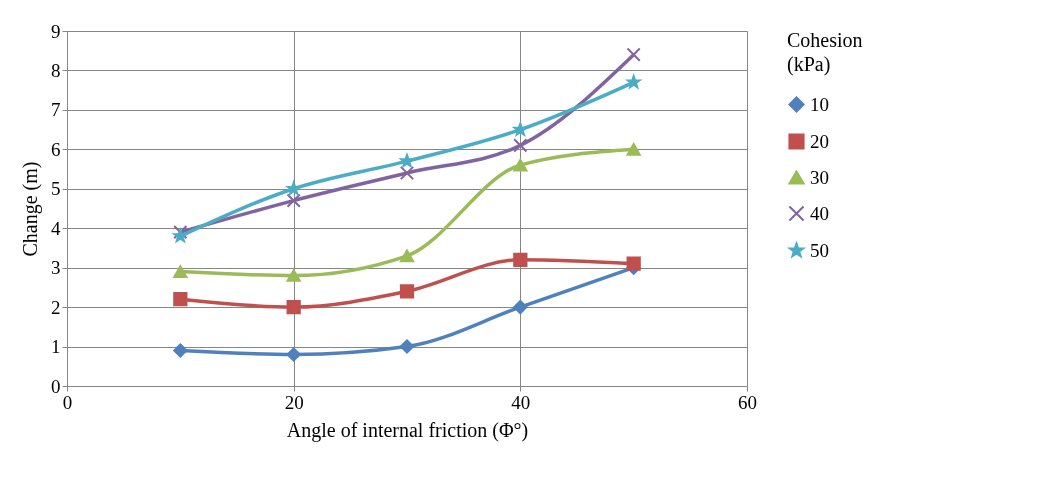  I want to click on legend-label: 10, so click(819, 104).